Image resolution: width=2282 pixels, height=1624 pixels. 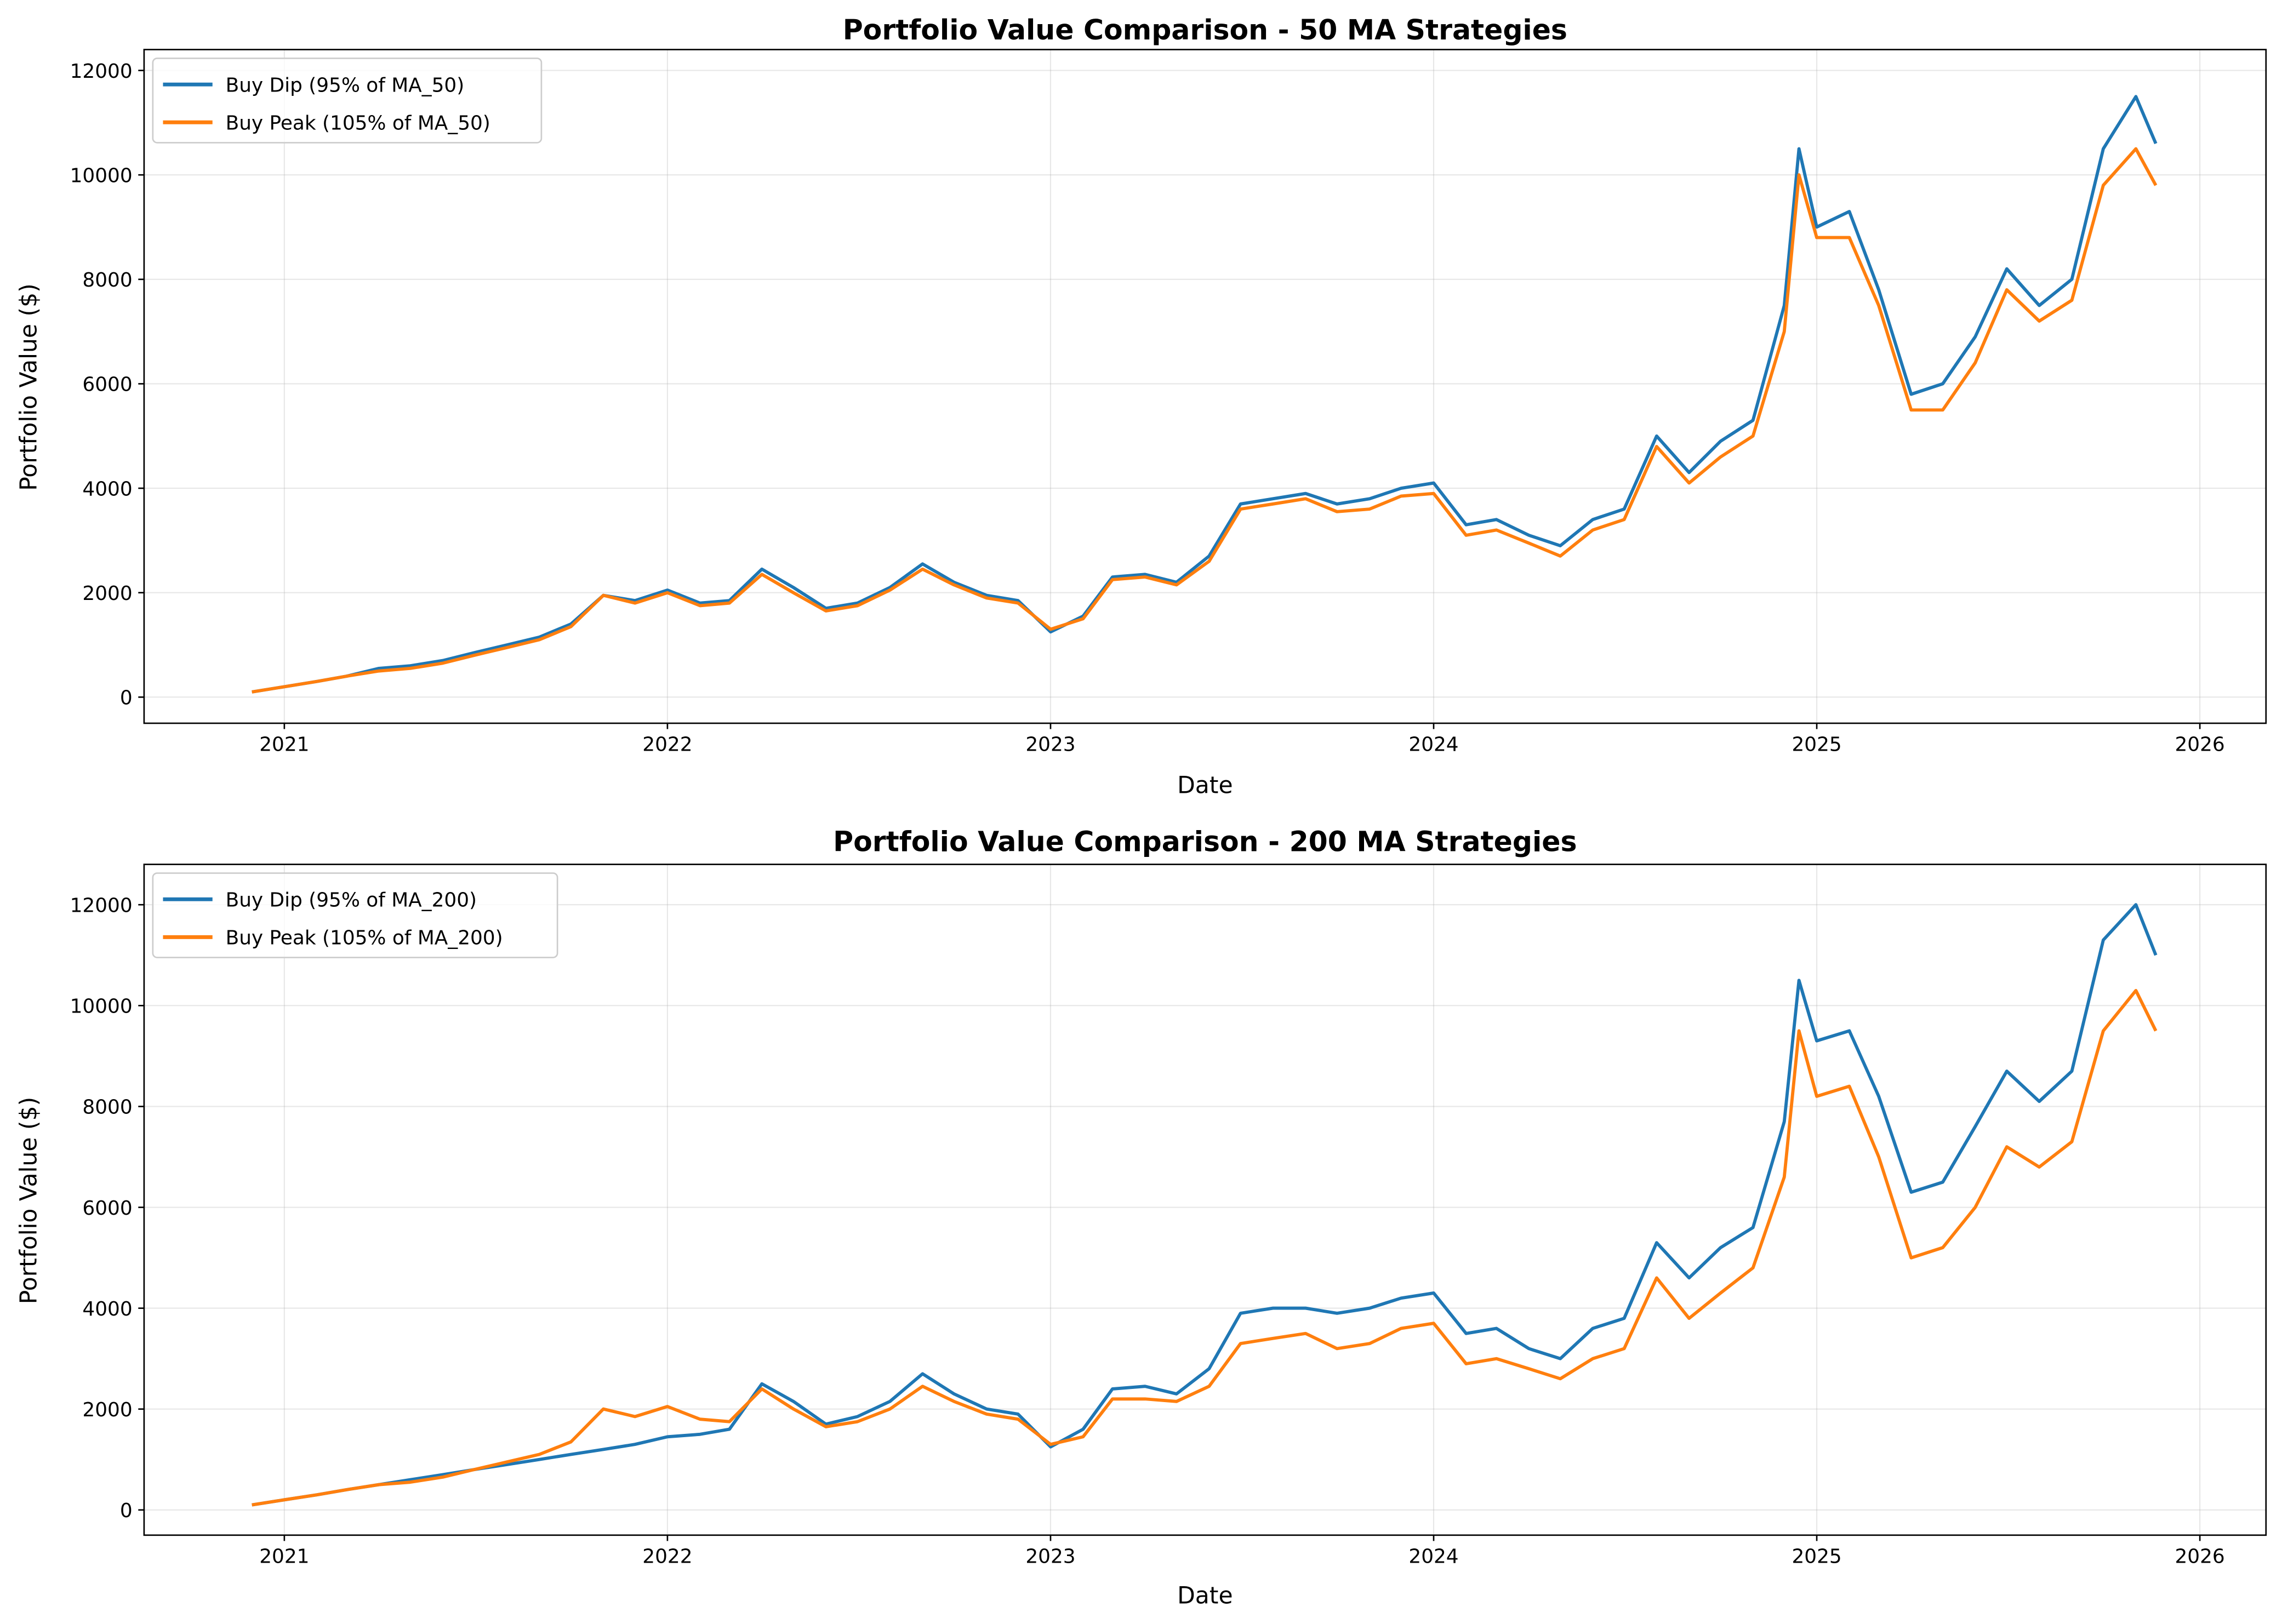 I want to click on legend-label-buy-peak: Buy Peak (105% of MA_200), so click(x=365, y=938).